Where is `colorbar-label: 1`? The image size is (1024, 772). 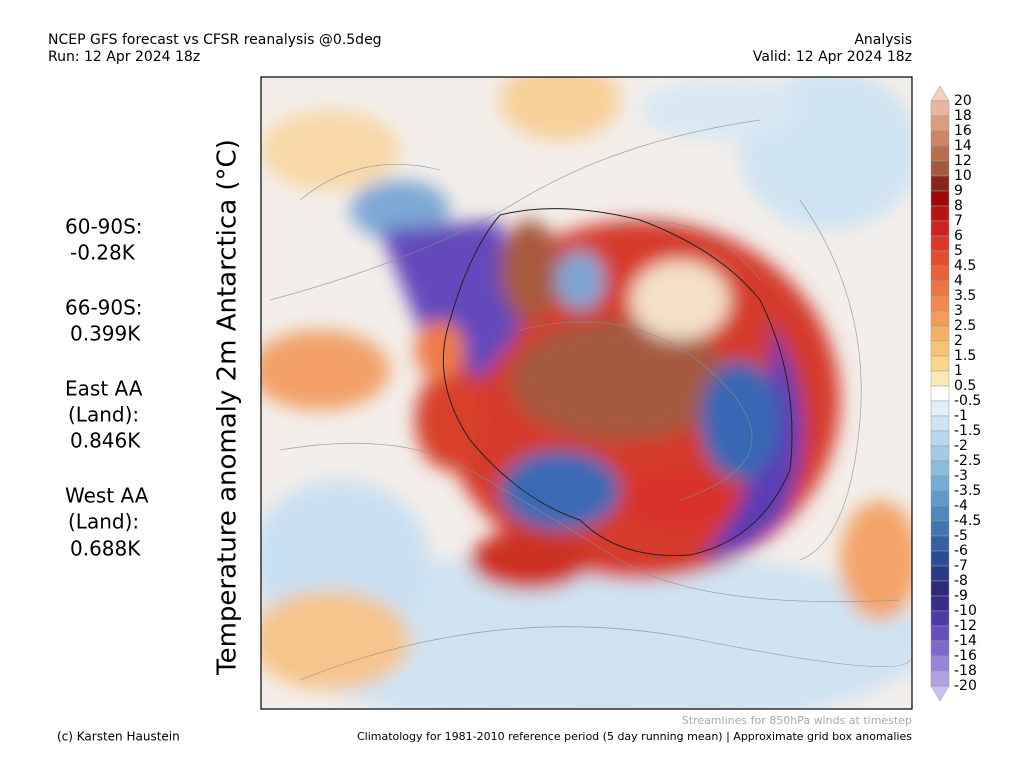 colorbar-label: 1 is located at coordinates (958, 371).